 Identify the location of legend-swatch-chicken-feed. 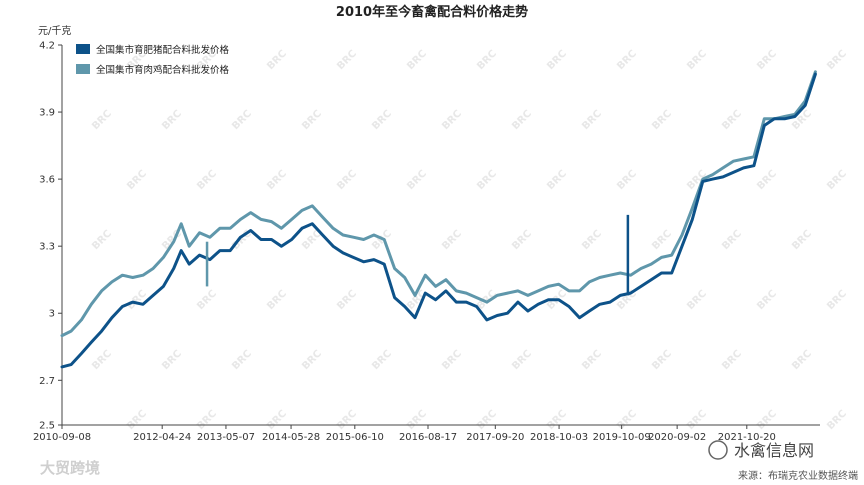
(83, 69).